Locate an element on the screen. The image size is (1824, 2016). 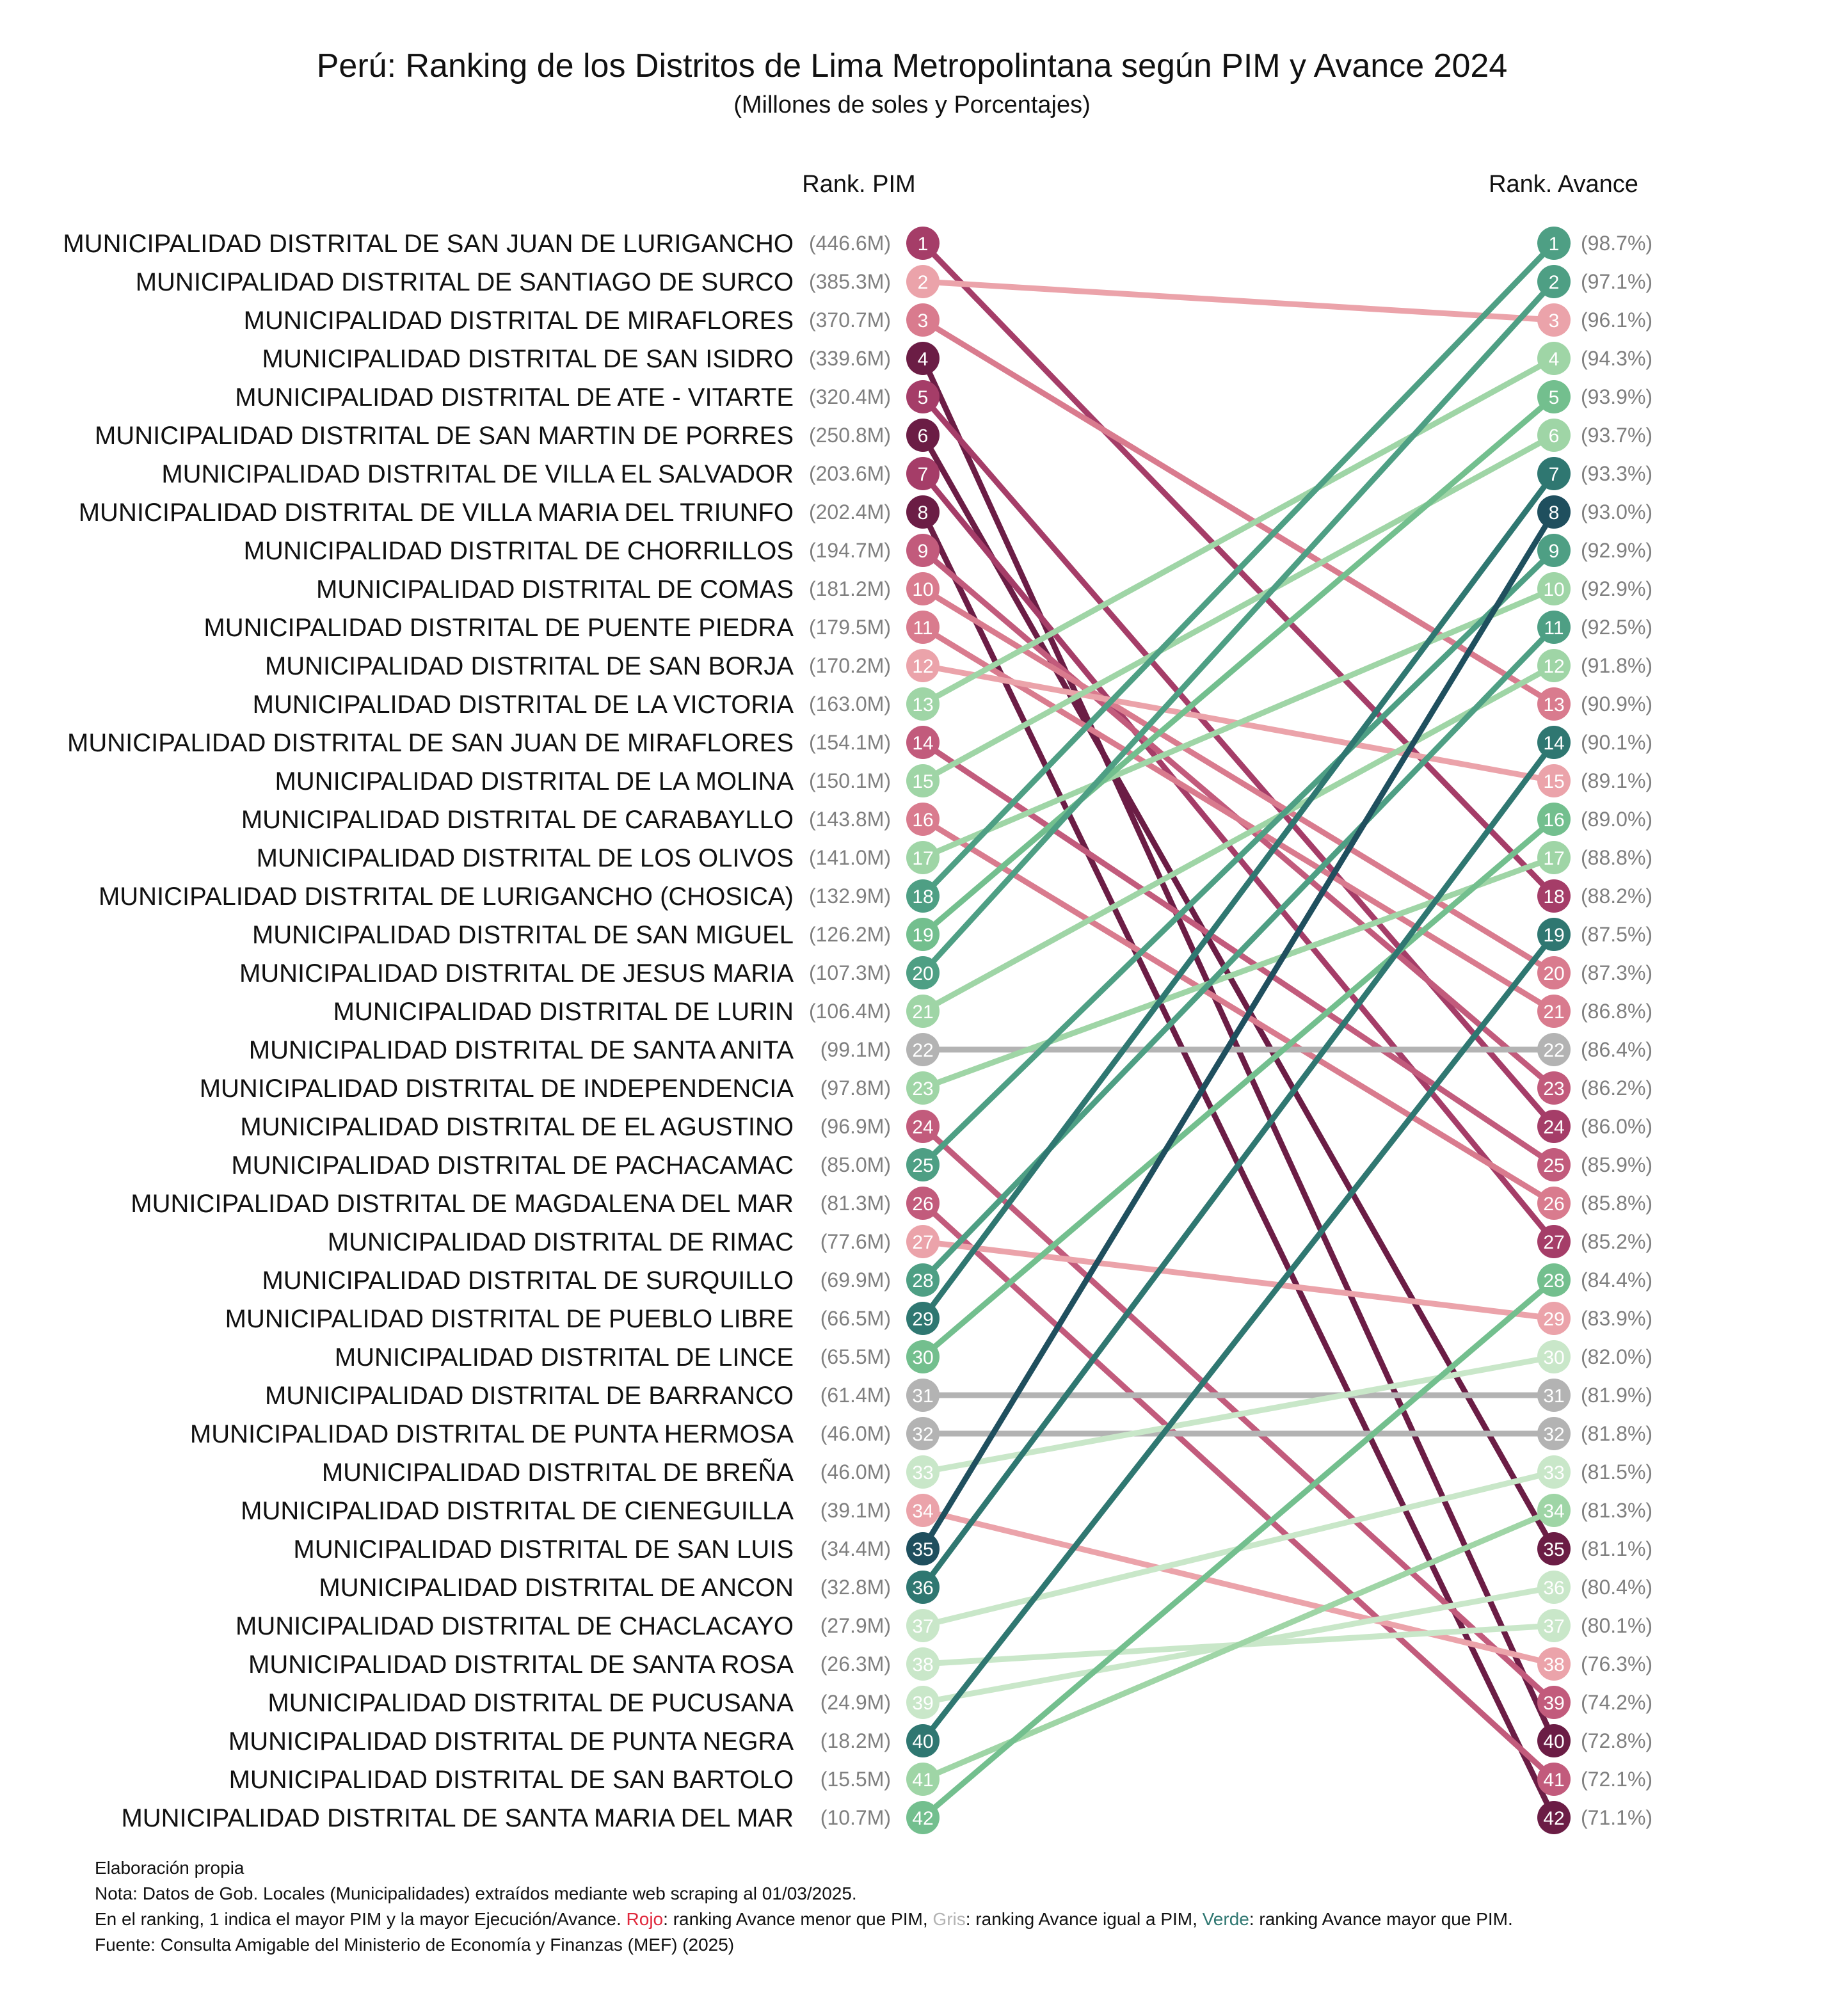
avance-value: (81.1%) is located at coordinates (1616, 1548).